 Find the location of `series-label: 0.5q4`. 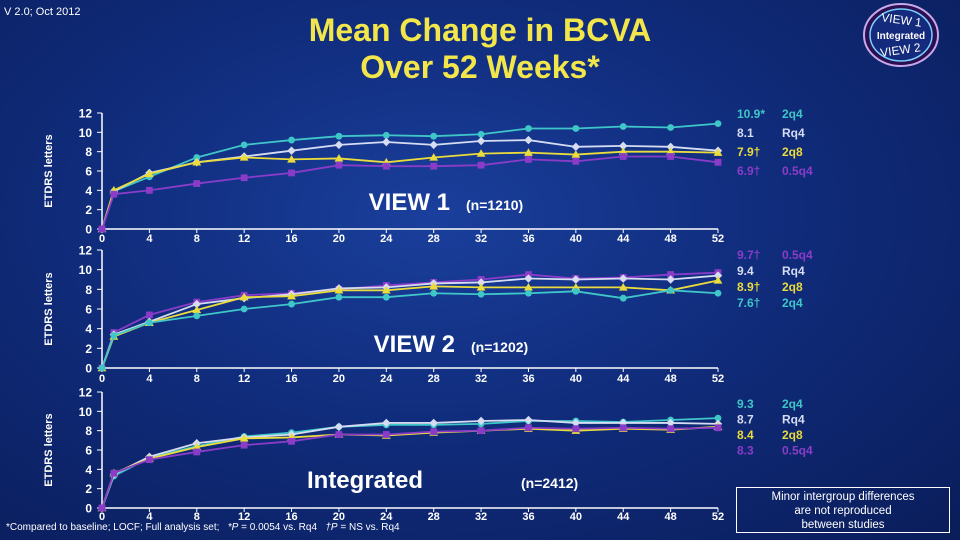

series-label: 0.5q4 is located at coordinates (797, 171).